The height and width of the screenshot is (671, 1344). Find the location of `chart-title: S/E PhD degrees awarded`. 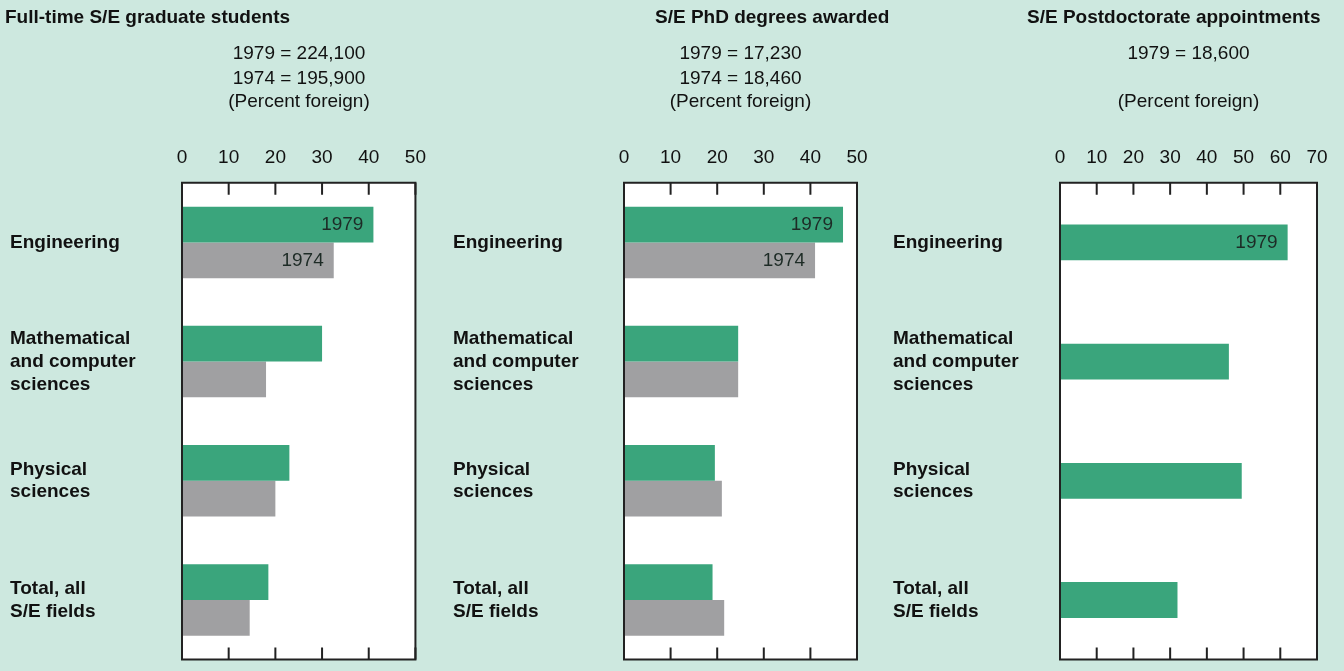

chart-title: S/E PhD degrees awarded is located at coordinates (772, 17).